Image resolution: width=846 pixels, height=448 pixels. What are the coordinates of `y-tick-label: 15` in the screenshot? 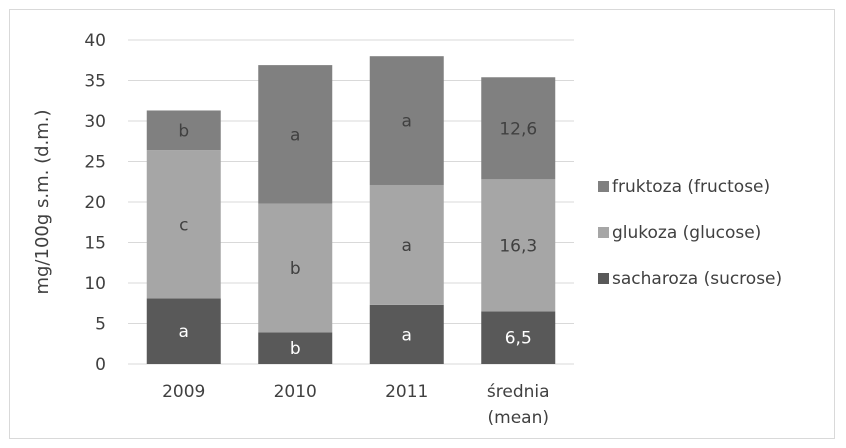 It's located at (95, 244).